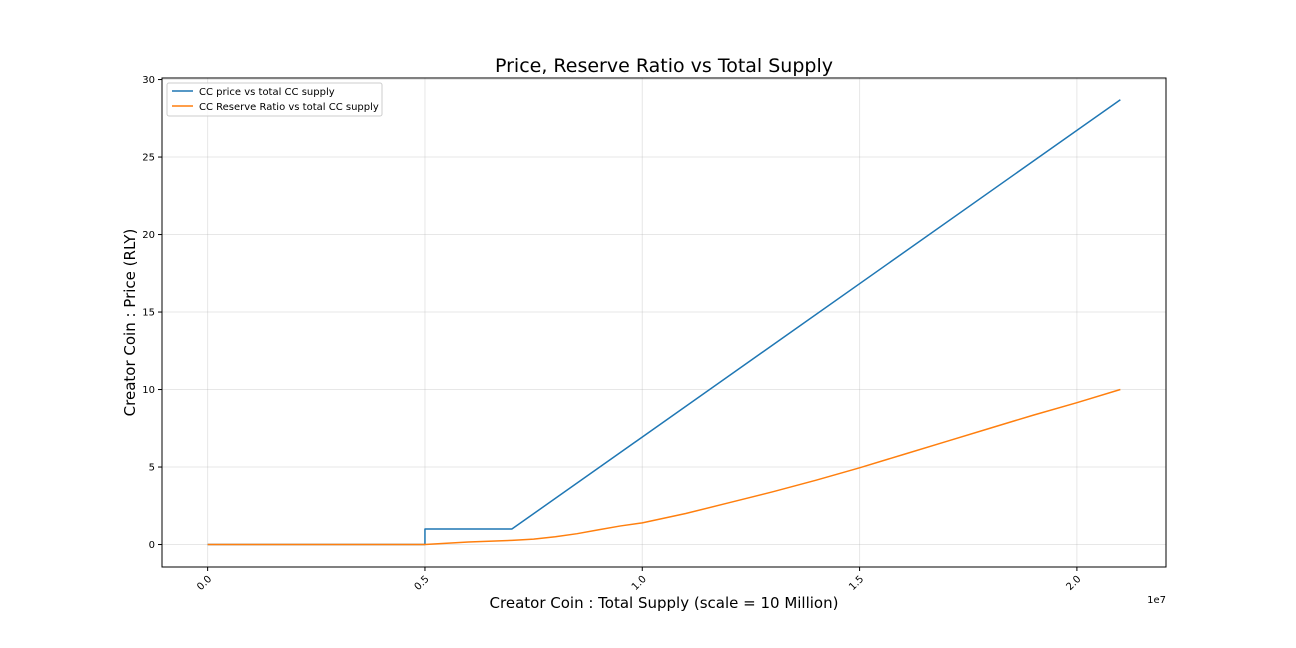 This screenshot has height=648, width=1296. I want to click on y-tick-label: 30, so click(148, 80).